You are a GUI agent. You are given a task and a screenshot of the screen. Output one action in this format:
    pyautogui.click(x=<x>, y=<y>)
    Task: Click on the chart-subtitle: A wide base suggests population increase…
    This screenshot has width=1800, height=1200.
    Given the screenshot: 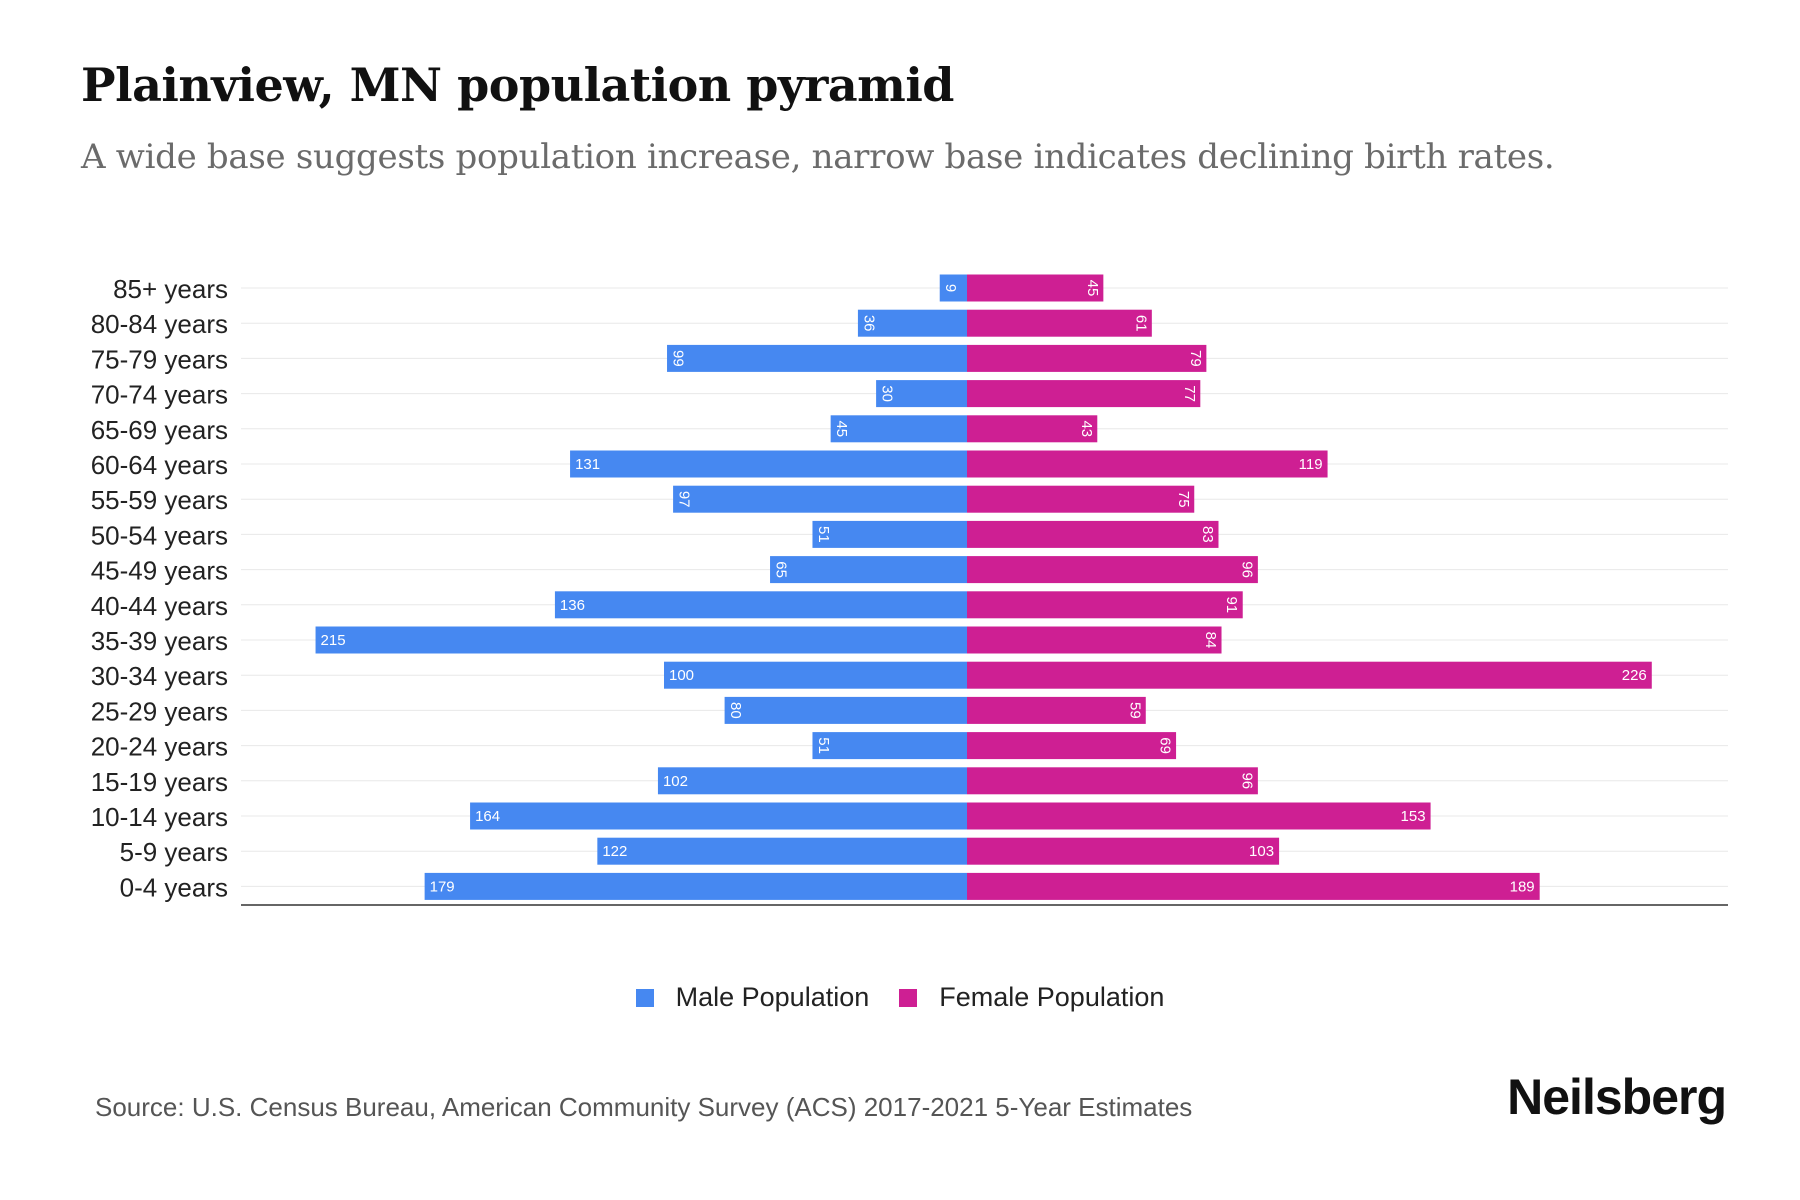 What is the action you would take?
    pyautogui.click(x=818, y=157)
    